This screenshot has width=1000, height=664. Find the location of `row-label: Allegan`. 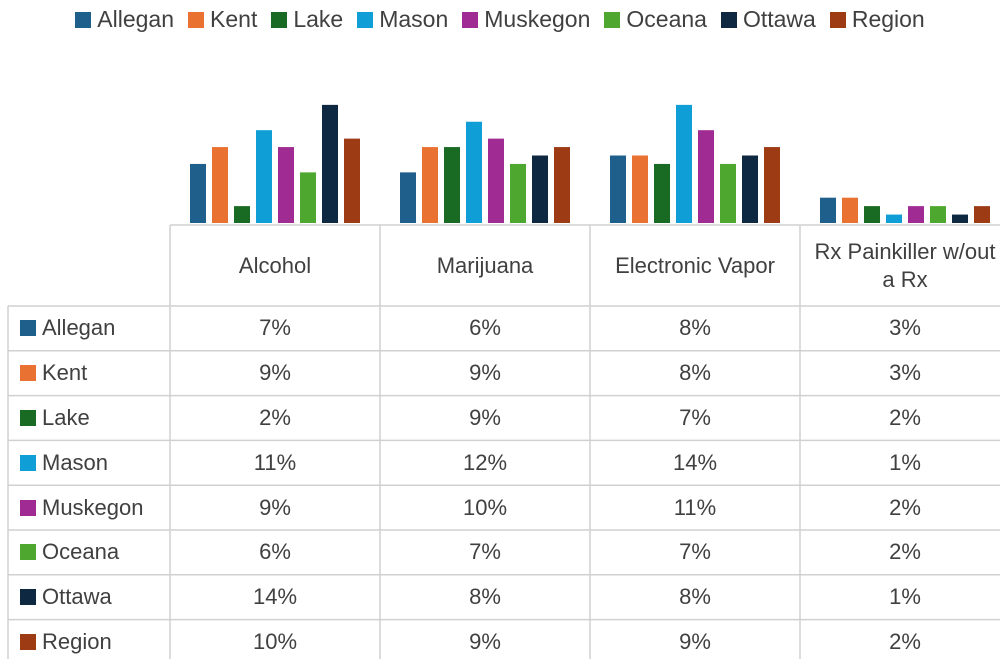

row-label: Allegan is located at coordinates (79, 328).